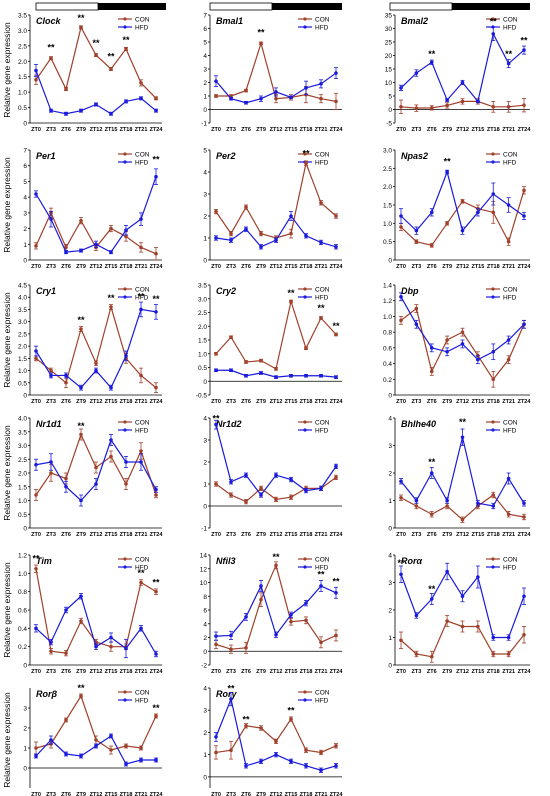 This screenshot has height=796, width=550. Describe the element at coordinates (204, 666) in the screenshot. I see `y-tick-label: -2` at that location.